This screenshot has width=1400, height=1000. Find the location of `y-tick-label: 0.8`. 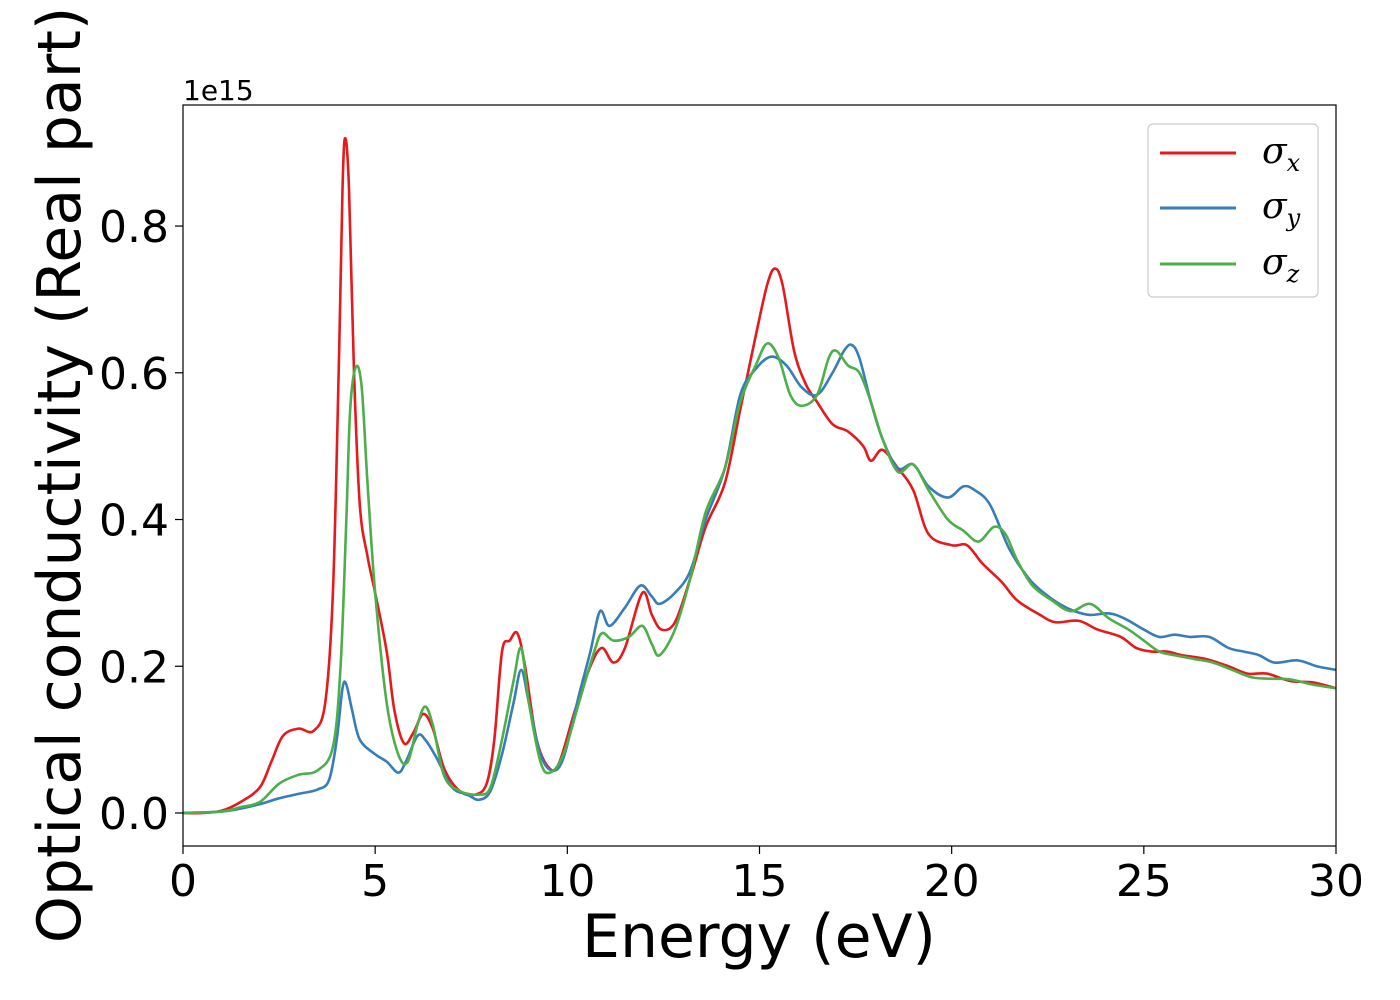

y-tick-label: 0.8 is located at coordinates (134, 227).